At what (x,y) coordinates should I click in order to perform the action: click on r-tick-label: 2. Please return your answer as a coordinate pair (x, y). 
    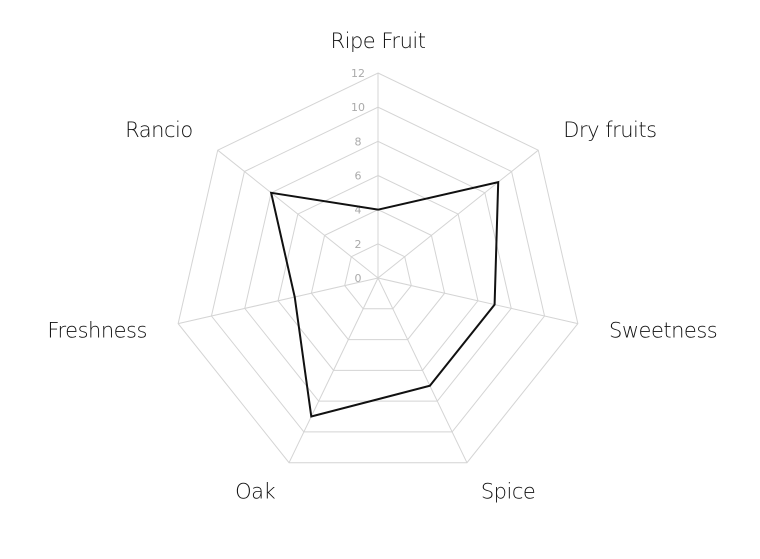
    Looking at the image, I should click on (358, 244).